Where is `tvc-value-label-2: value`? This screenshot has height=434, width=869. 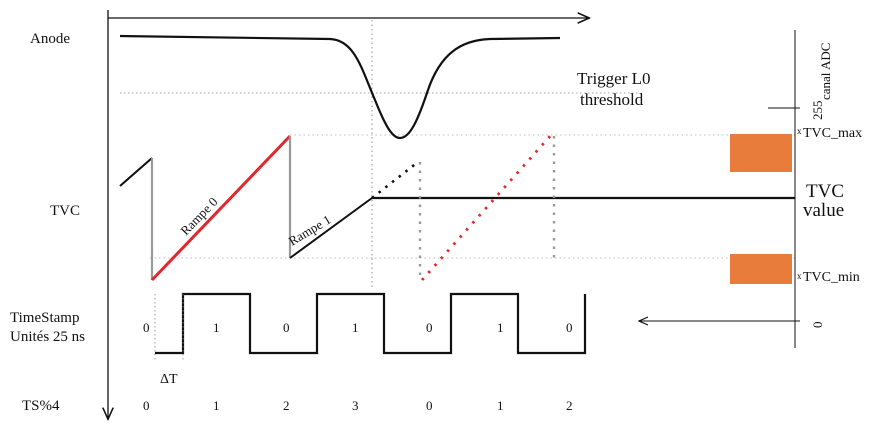 tvc-value-label-2: value is located at coordinates (823, 210).